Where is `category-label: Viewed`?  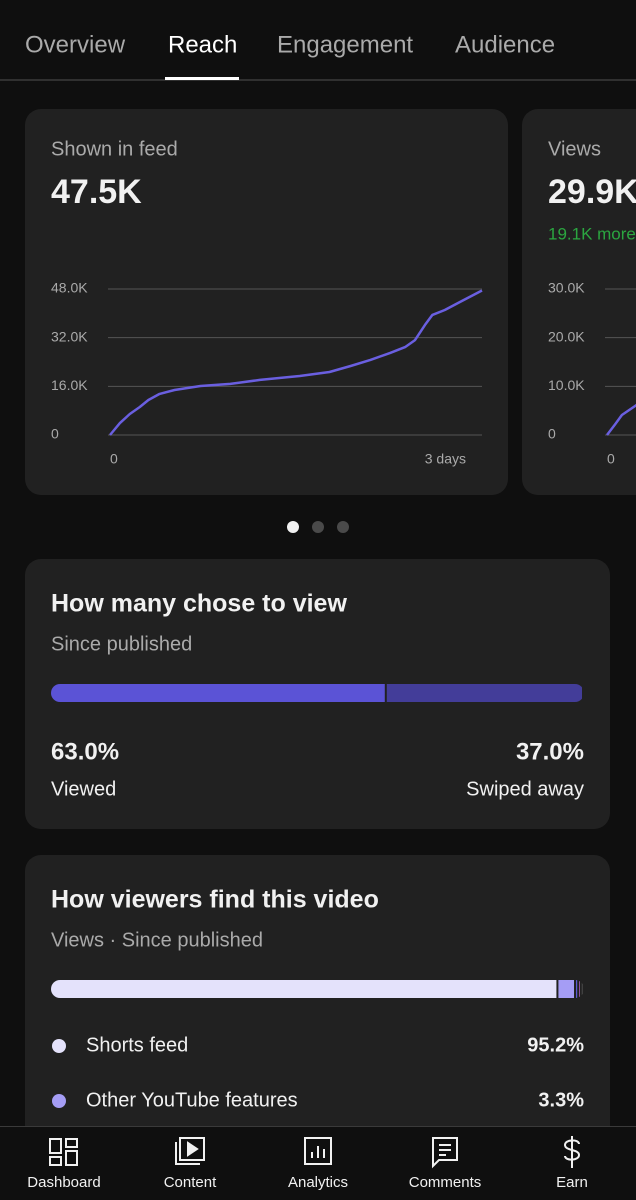 category-label: Viewed is located at coordinates (83, 789).